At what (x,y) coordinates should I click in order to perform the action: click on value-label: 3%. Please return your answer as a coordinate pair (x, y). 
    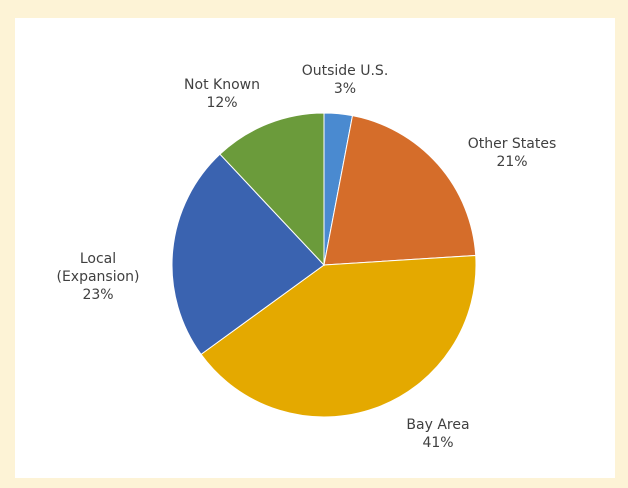
    Looking at the image, I should click on (345, 89).